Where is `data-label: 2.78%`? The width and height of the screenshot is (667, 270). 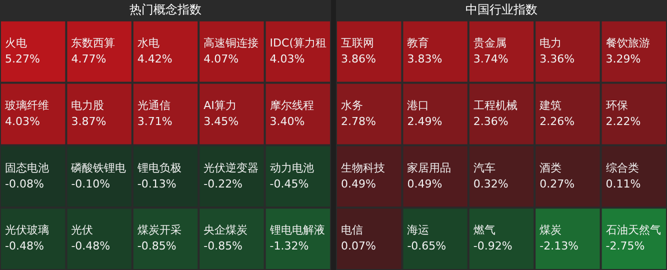 data-label: 2.78% is located at coordinates (358, 121).